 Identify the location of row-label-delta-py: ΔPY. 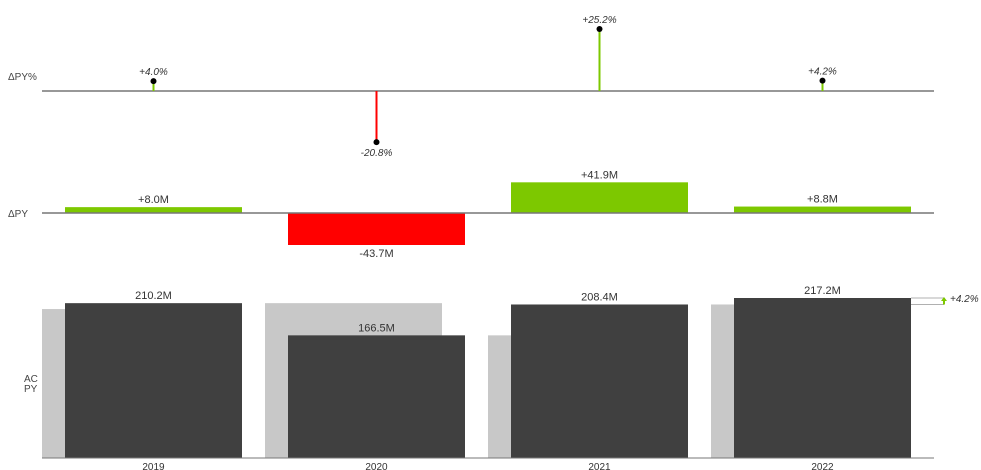
(18, 214).